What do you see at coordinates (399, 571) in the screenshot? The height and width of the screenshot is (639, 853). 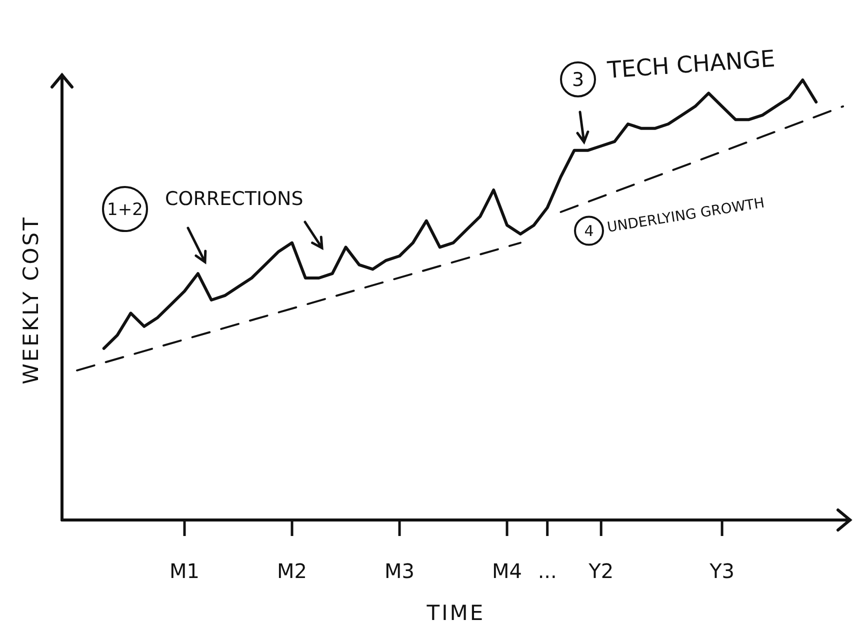 I see `x-tick-label: M3` at bounding box center [399, 571].